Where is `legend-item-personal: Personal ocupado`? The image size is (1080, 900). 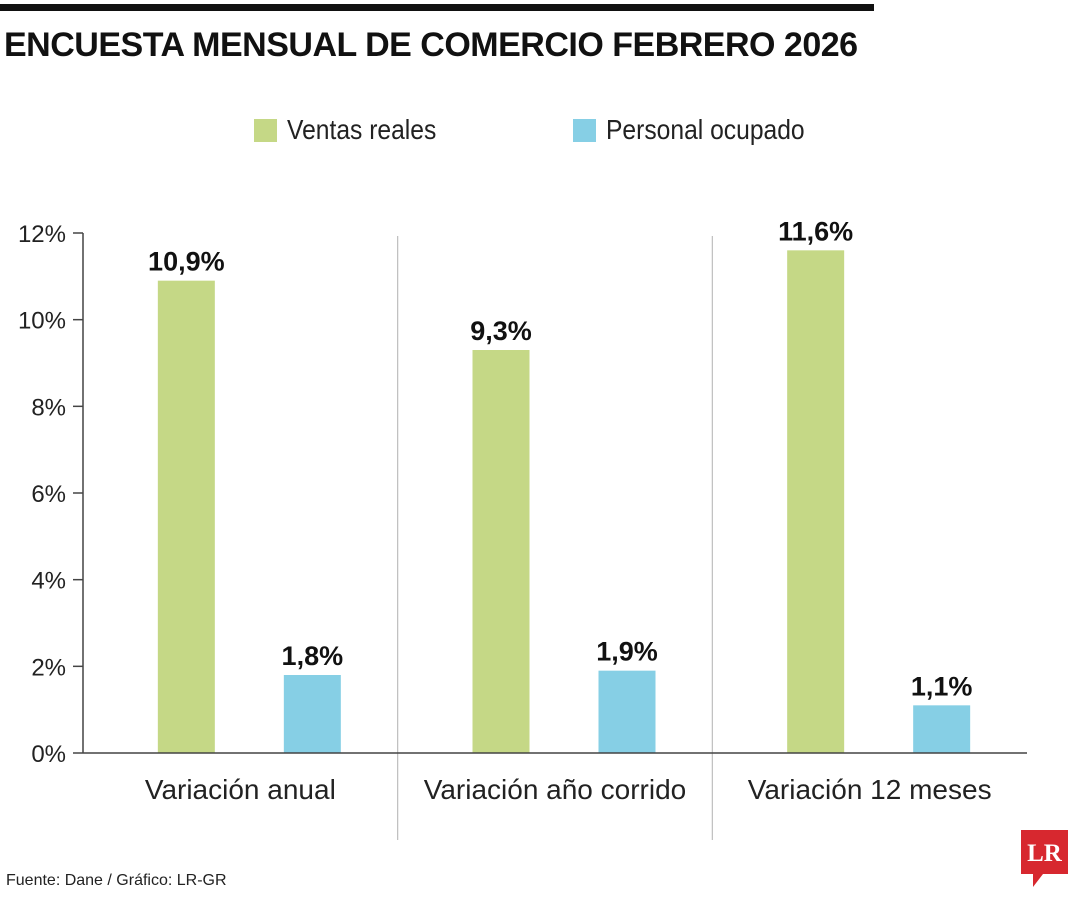 legend-item-personal: Personal ocupado is located at coordinates (702, 130).